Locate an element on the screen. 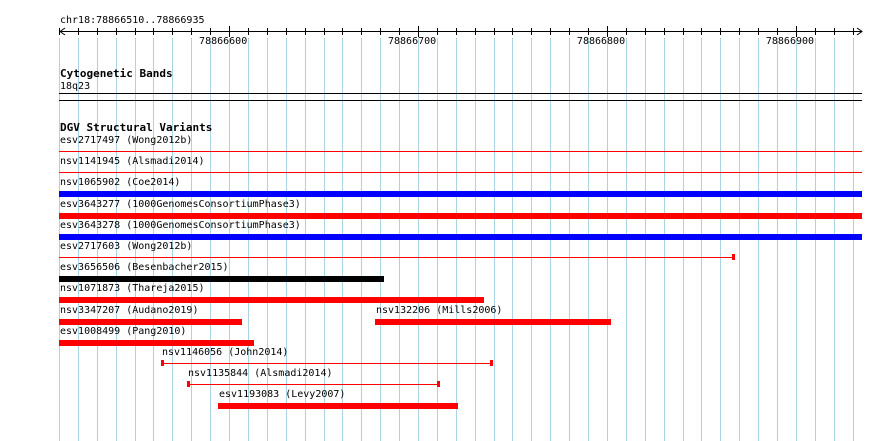 Image resolution: width=890 pixels, height=441 pixels. cytoband-line-bottom is located at coordinates (460, 100).